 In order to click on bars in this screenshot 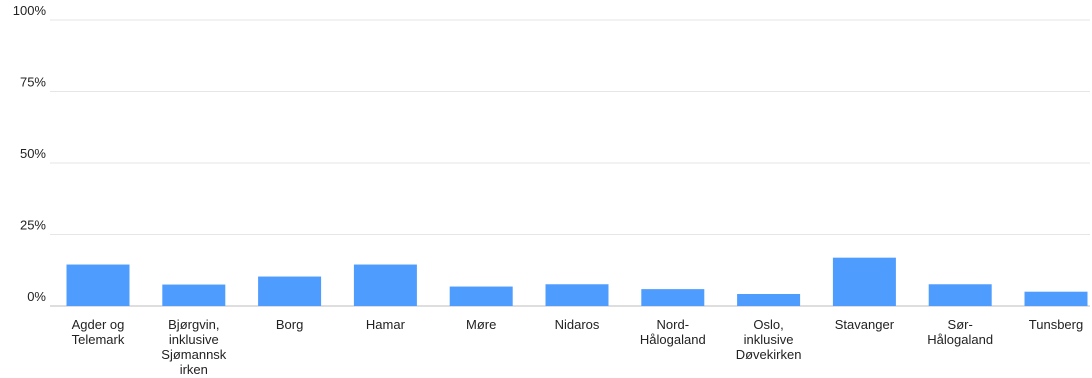, I will do `click(577, 281)`.